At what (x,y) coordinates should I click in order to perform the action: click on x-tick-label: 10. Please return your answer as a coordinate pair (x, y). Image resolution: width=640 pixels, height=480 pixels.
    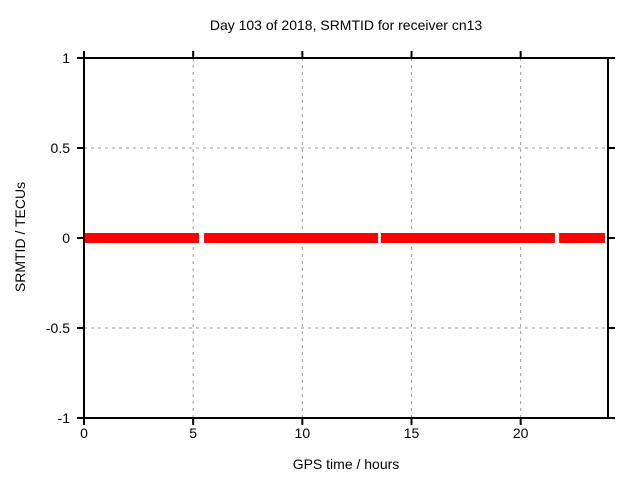
    Looking at the image, I should click on (302, 433).